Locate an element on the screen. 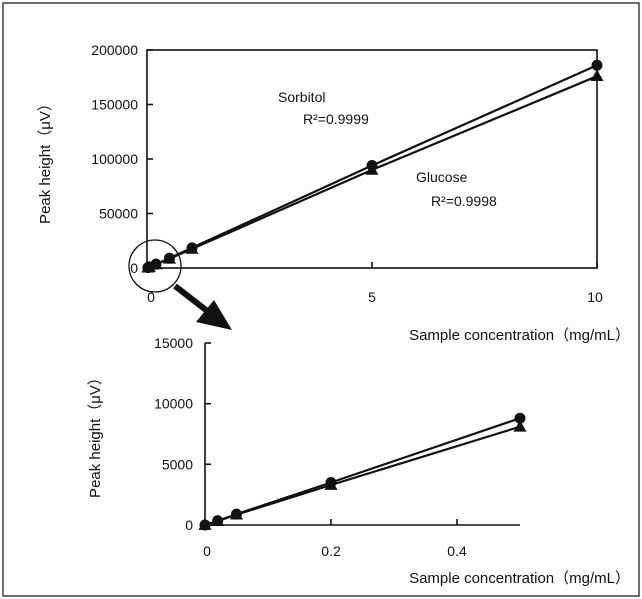  top-y-tick-label: 200000 is located at coordinates (114, 50).